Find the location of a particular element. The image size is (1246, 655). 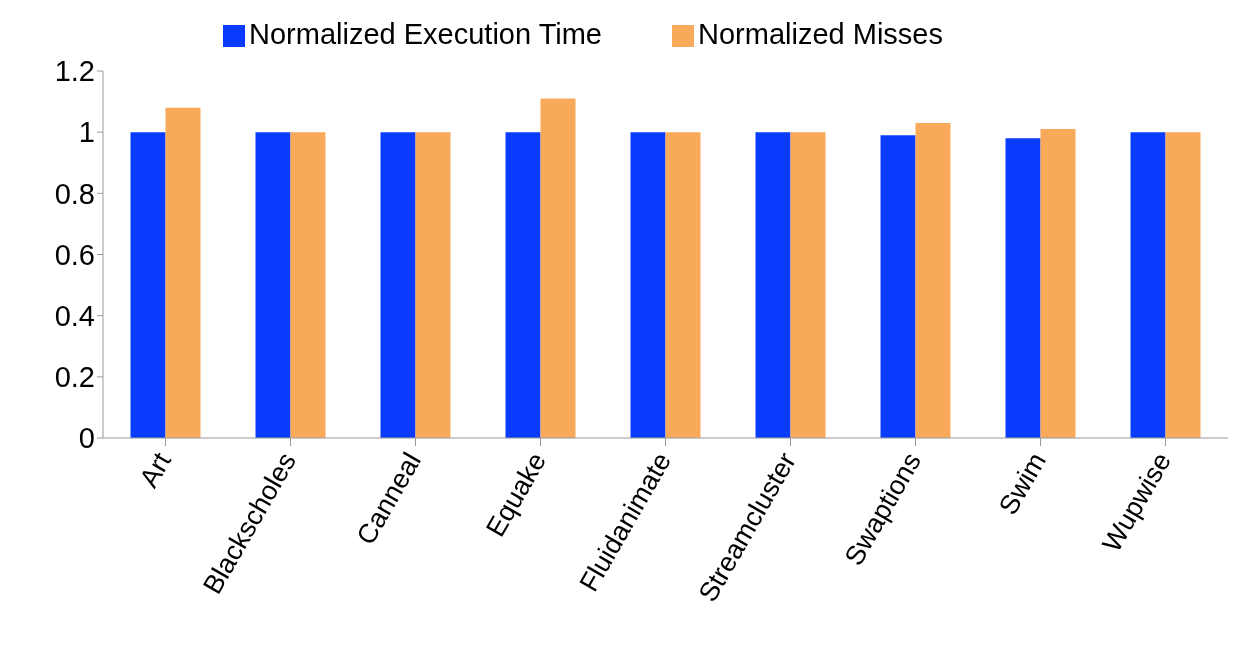

y-tick-label: 0.6 is located at coordinates (74, 254).